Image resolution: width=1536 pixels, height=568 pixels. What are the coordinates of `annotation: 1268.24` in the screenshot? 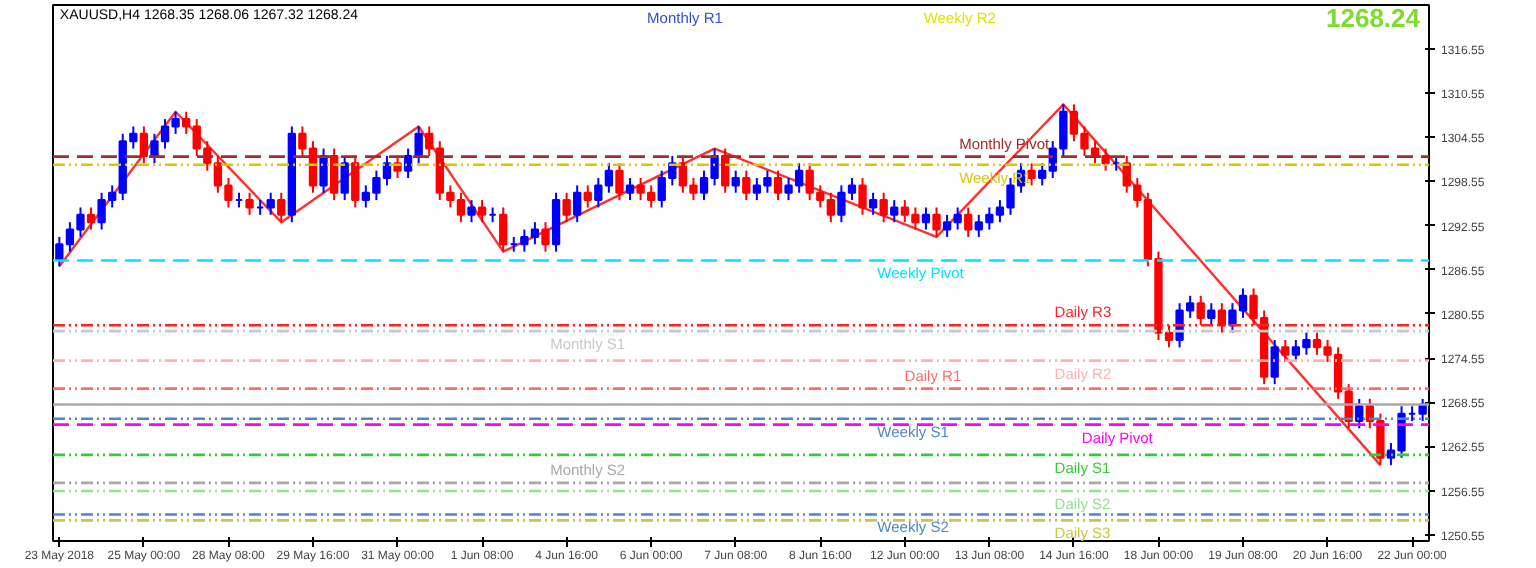 It's located at (1374, 18).